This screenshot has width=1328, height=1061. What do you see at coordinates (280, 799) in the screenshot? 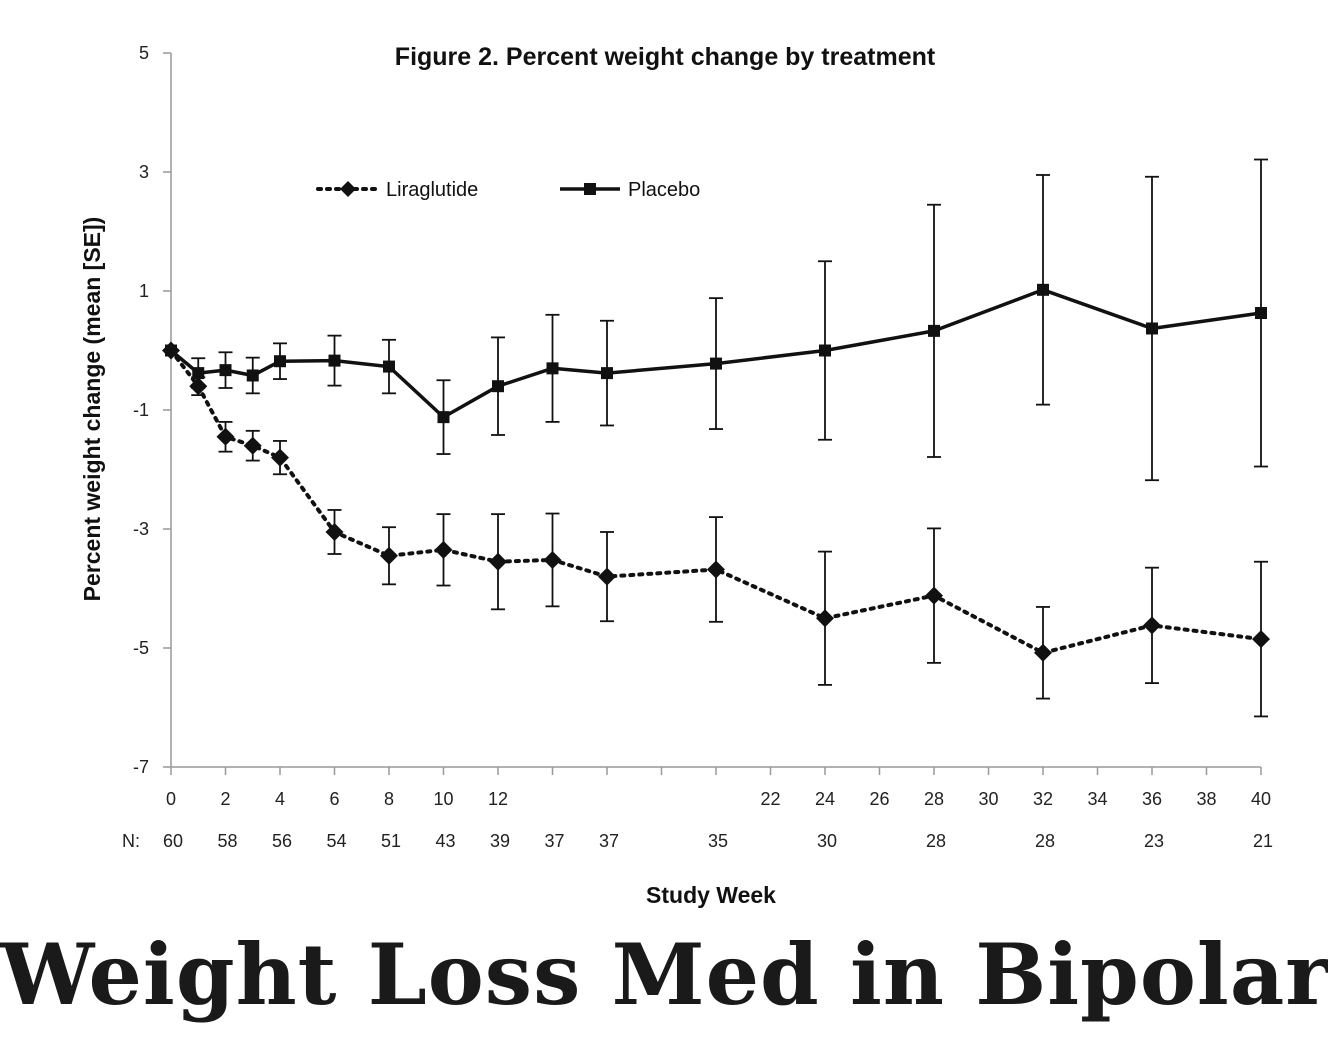
I see `x-tick-label: 4` at bounding box center [280, 799].